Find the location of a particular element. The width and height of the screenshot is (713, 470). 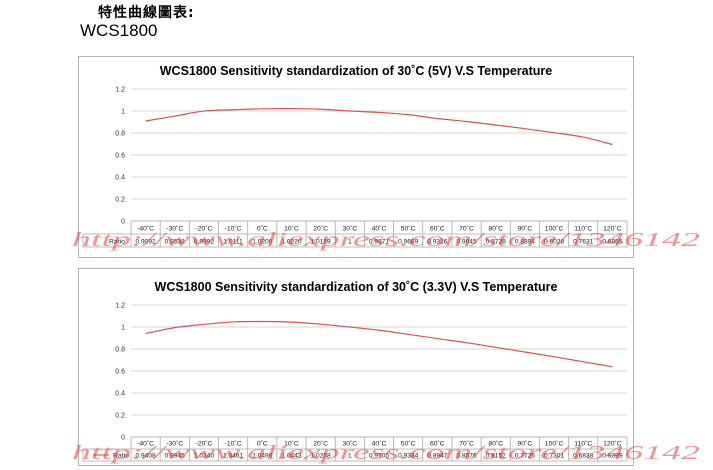

data-label: 1.0240 is located at coordinates (204, 456).